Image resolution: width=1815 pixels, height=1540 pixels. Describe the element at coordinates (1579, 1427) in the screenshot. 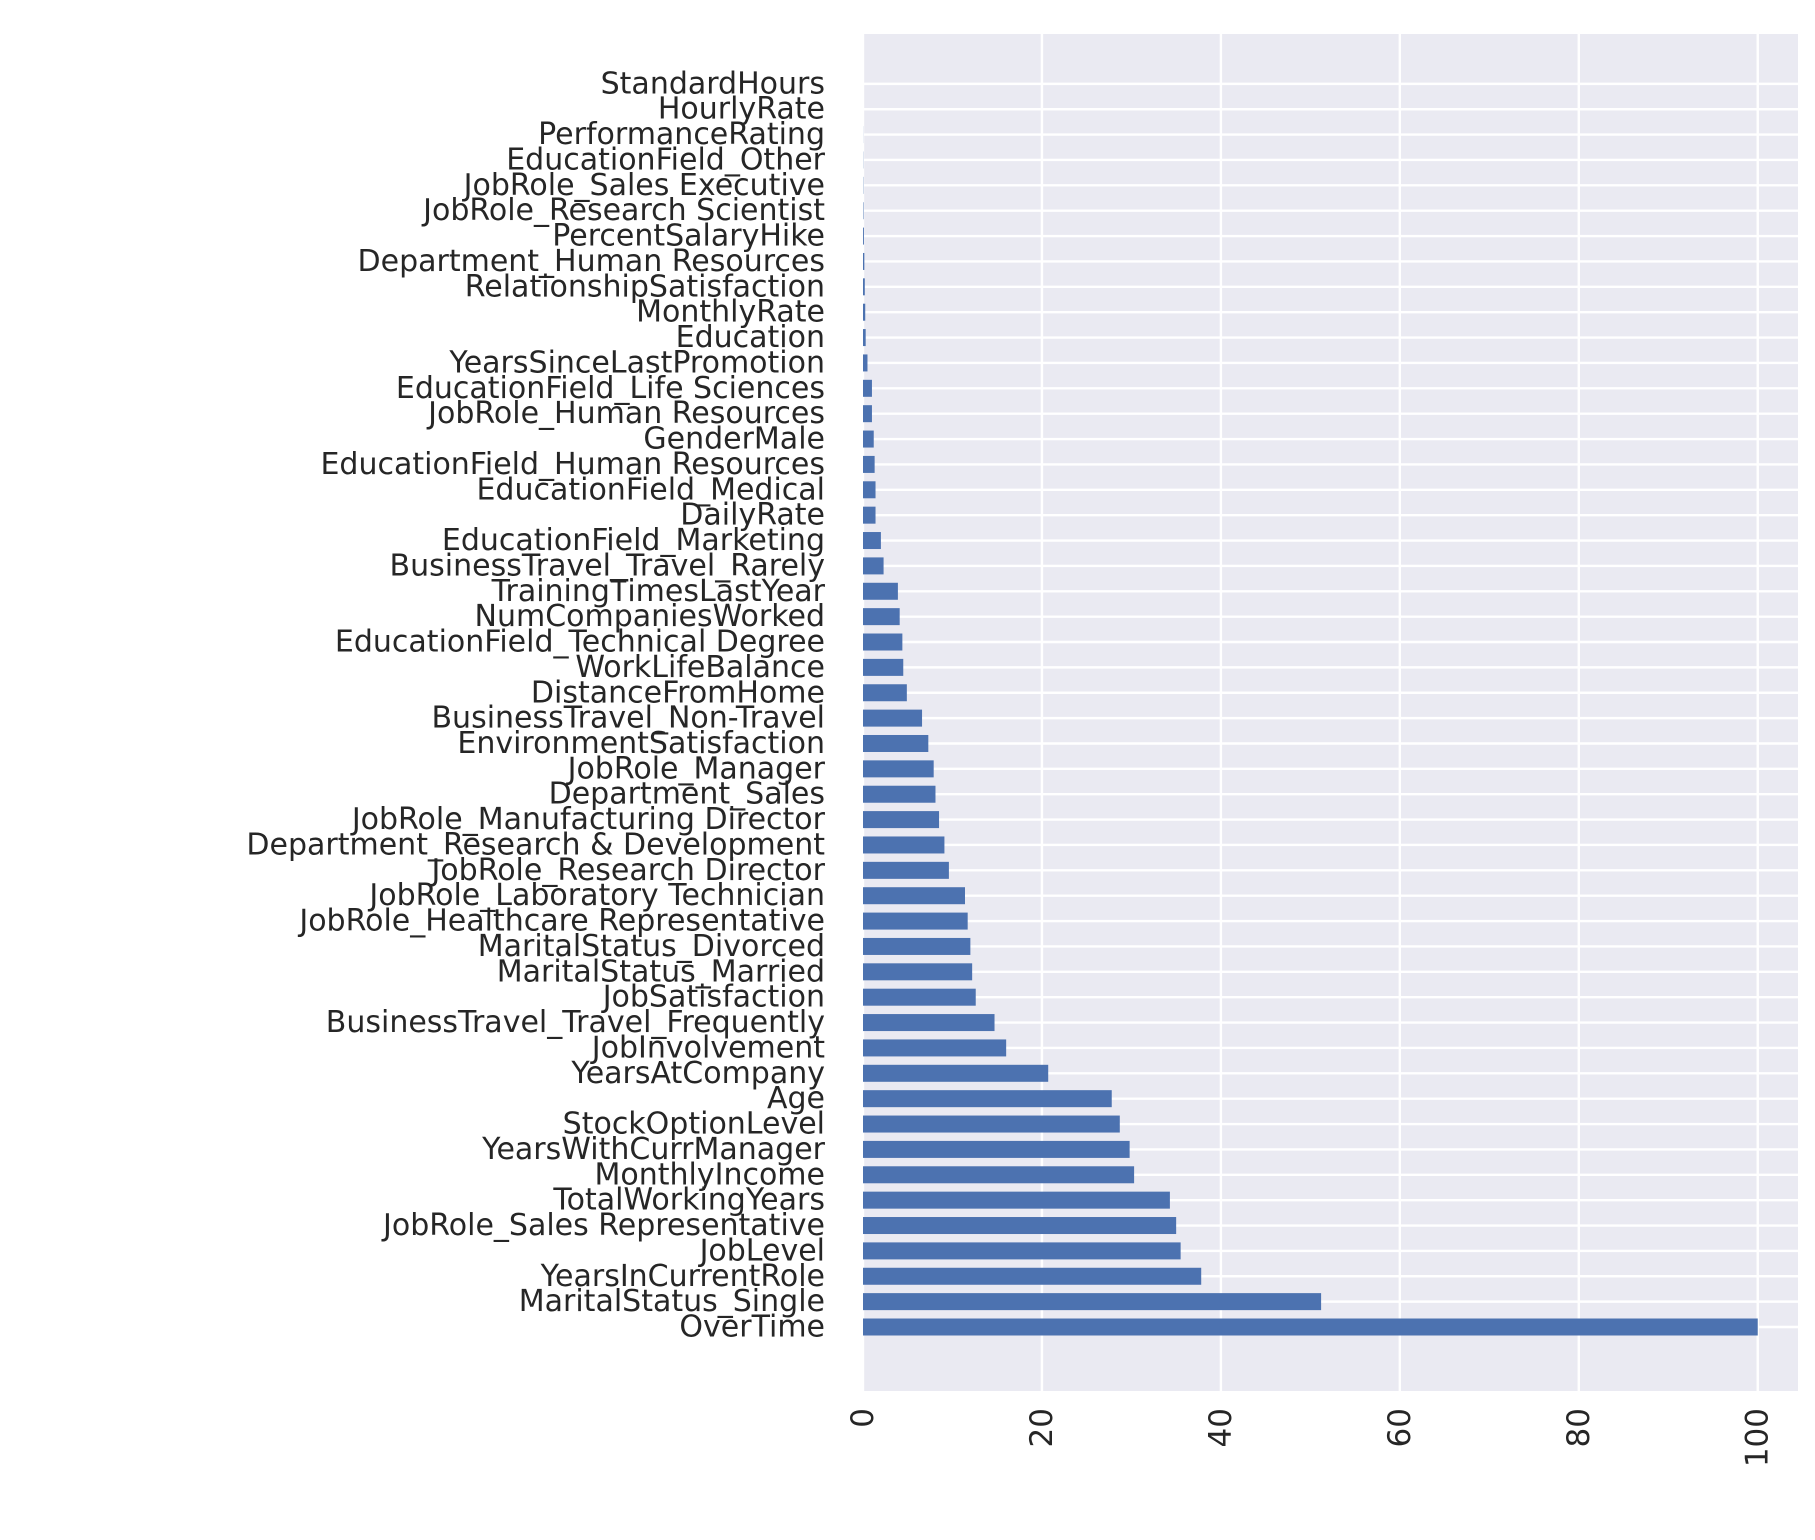

I see `x-tick-label: 80` at that location.